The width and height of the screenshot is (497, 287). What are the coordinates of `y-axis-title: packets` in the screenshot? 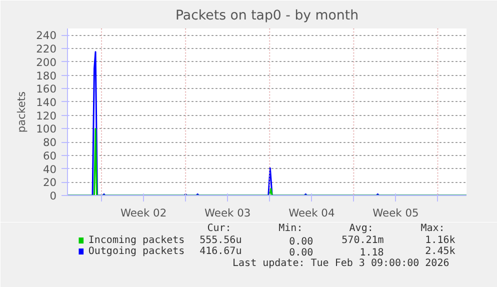 It's located at (21, 111).